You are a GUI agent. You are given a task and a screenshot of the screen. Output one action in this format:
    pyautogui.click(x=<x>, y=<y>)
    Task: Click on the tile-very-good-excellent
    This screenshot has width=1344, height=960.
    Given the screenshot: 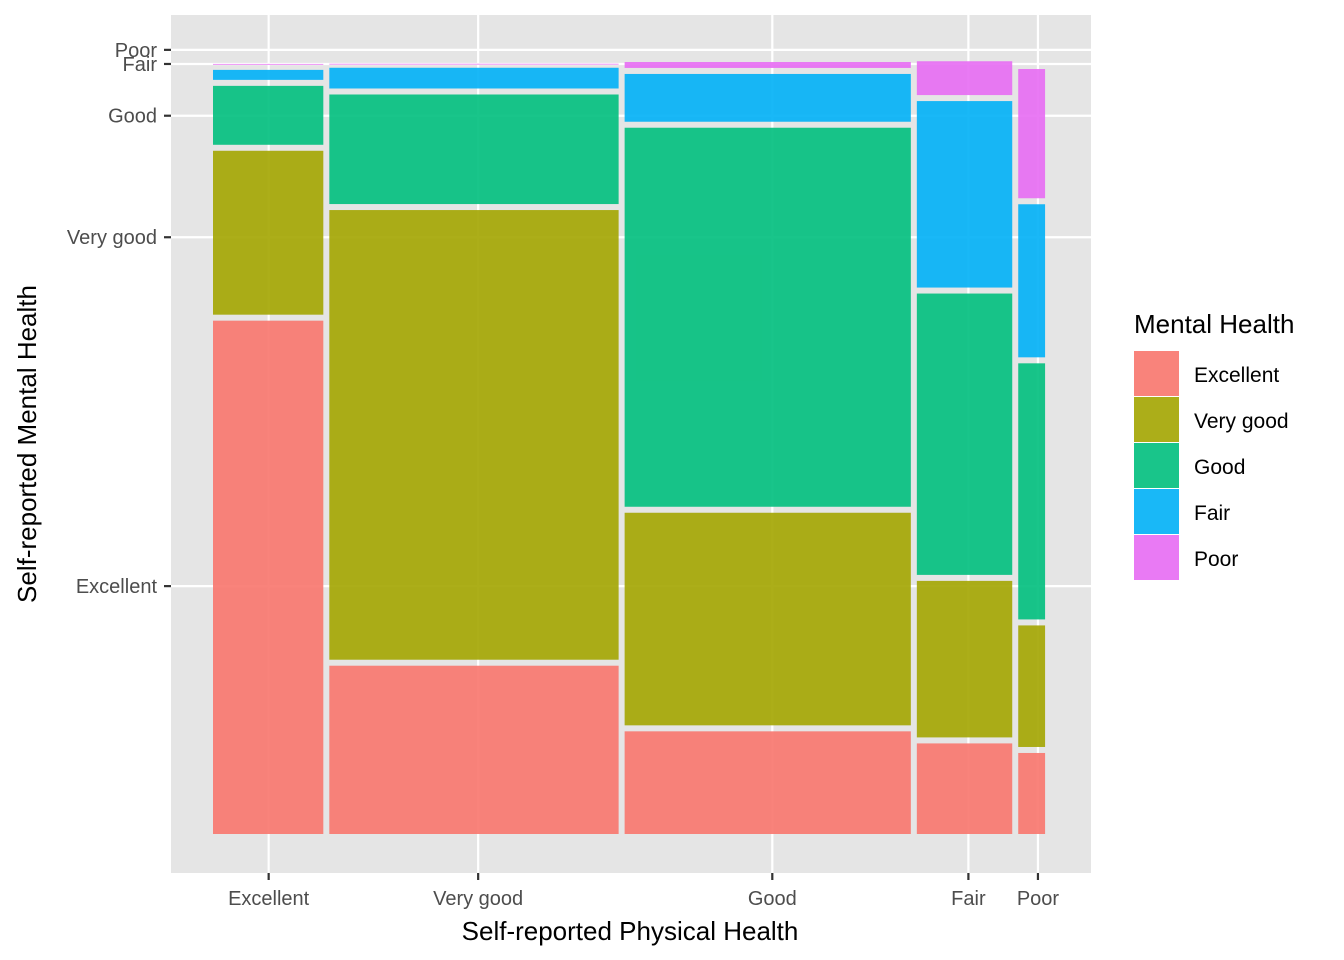 What is the action you would take?
    pyautogui.click(x=474, y=749)
    